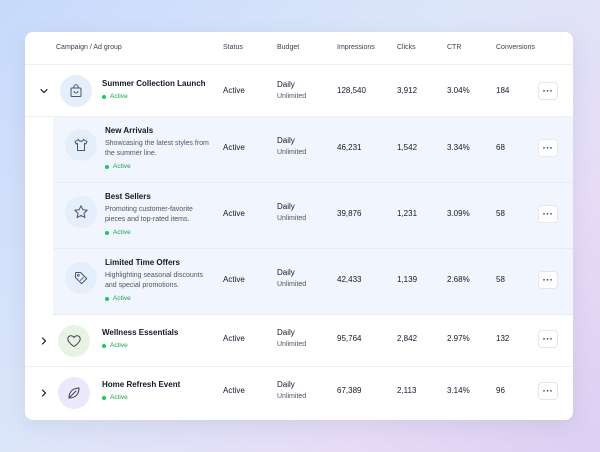  I want to click on shopping-bag-icon, so click(76, 91).